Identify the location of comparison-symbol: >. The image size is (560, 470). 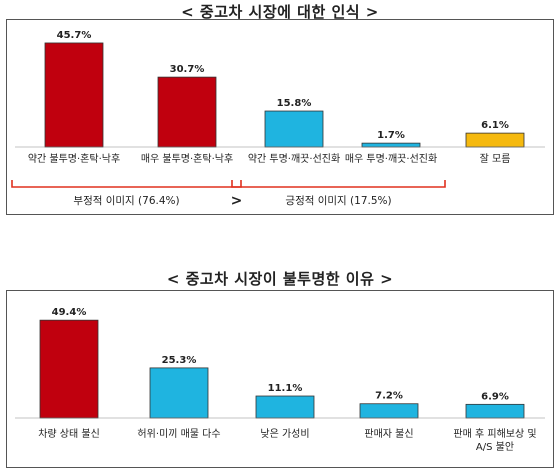
(237, 201).